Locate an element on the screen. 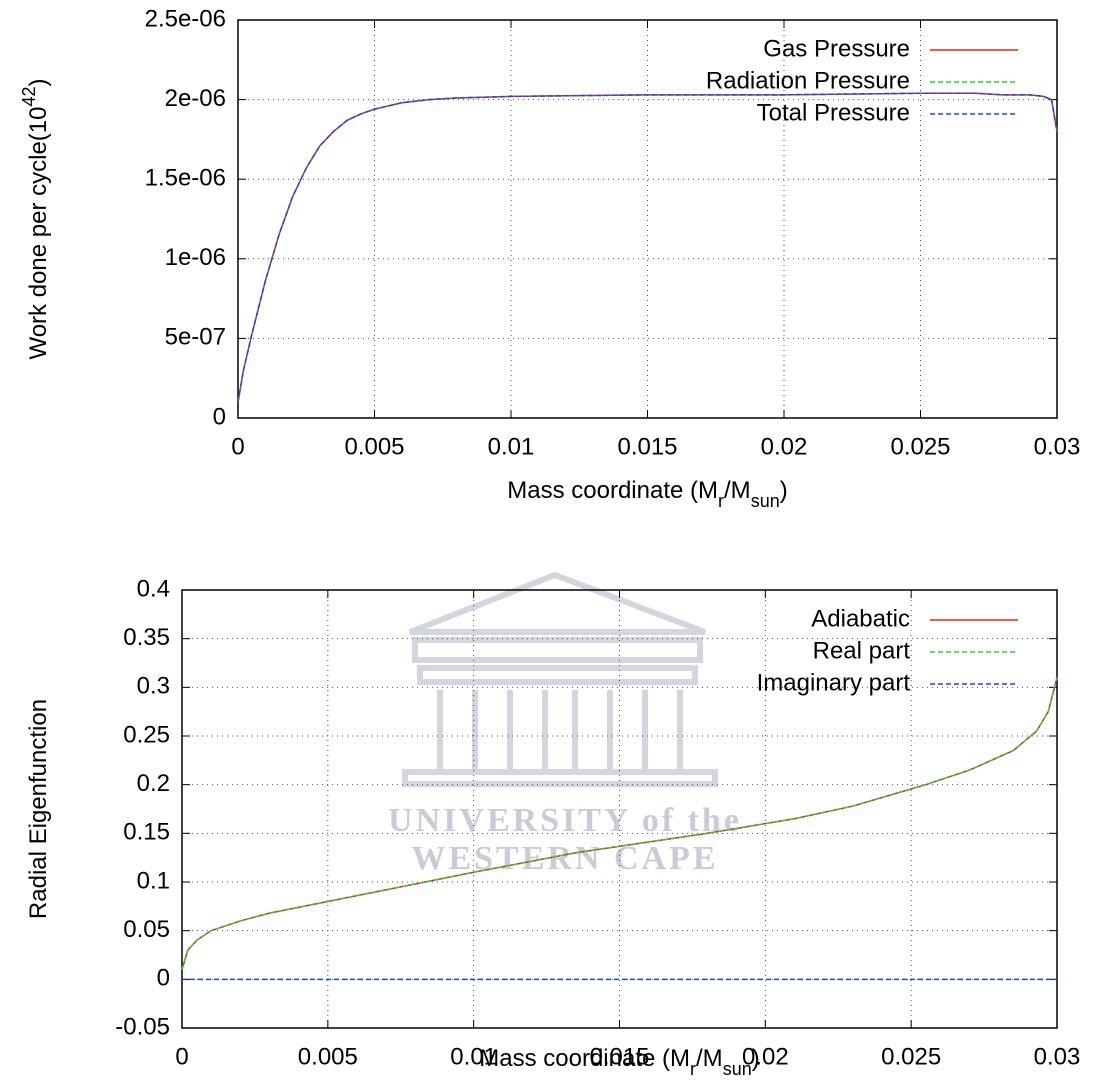 The image size is (1102, 1085). legend-label: Adiabatic is located at coordinates (860, 618).